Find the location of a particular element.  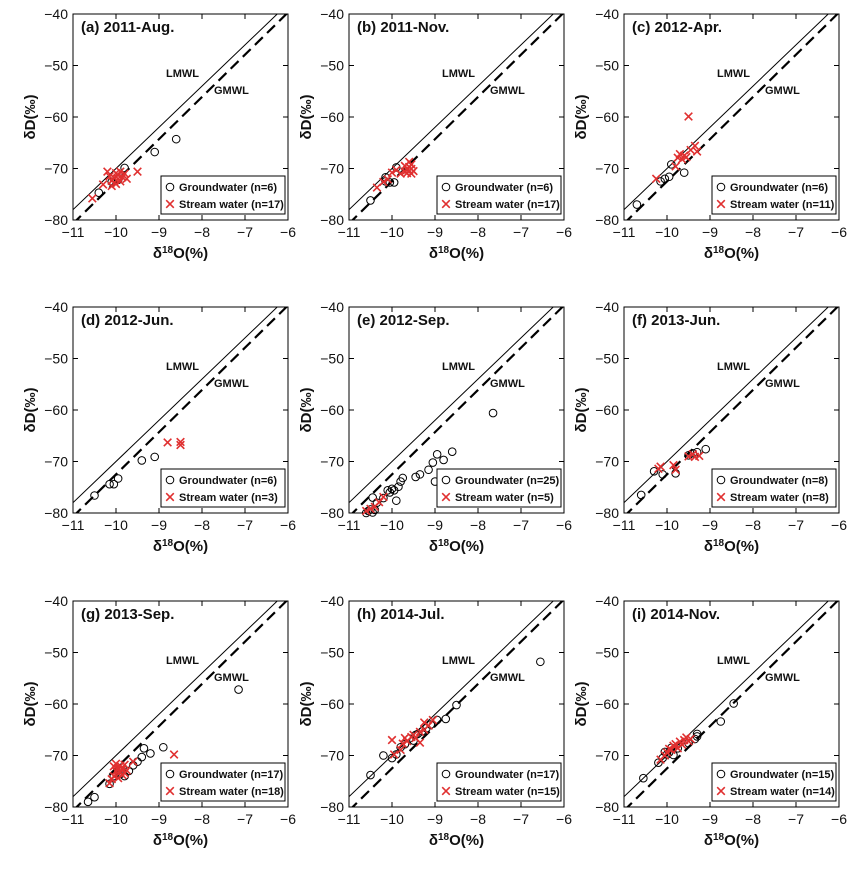

panel-title: (a) 2011-Aug. is located at coordinates (127, 27).